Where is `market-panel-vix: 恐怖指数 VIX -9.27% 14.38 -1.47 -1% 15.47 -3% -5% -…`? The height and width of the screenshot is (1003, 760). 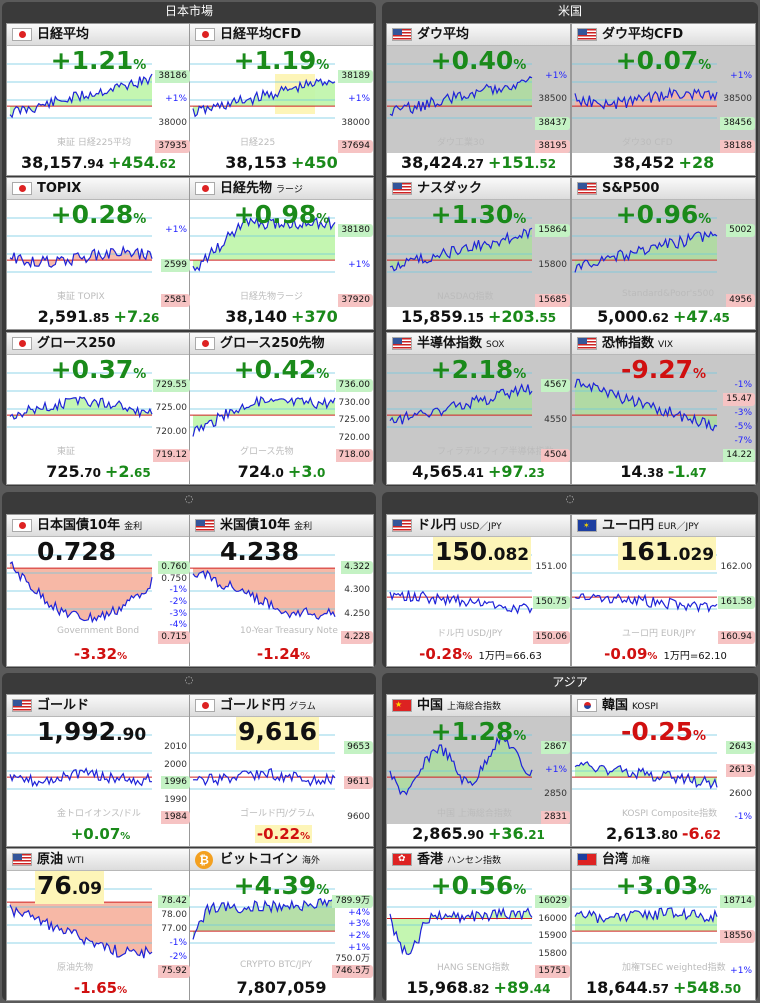 market-panel-vix: 恐怖指数 VIX -9.27% 14.38 -1.47 -1% 15.47 -3% -5% -… is located at coordinates (663, 408).